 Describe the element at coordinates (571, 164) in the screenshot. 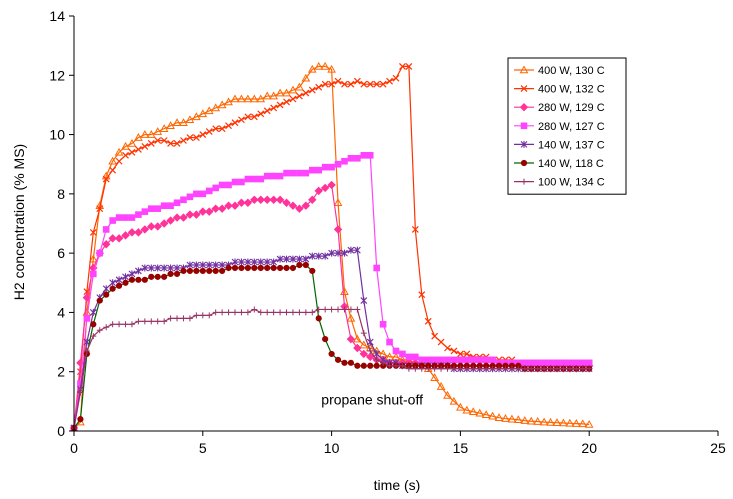

I see `legend-label: 140 W, 118 C` at that location.